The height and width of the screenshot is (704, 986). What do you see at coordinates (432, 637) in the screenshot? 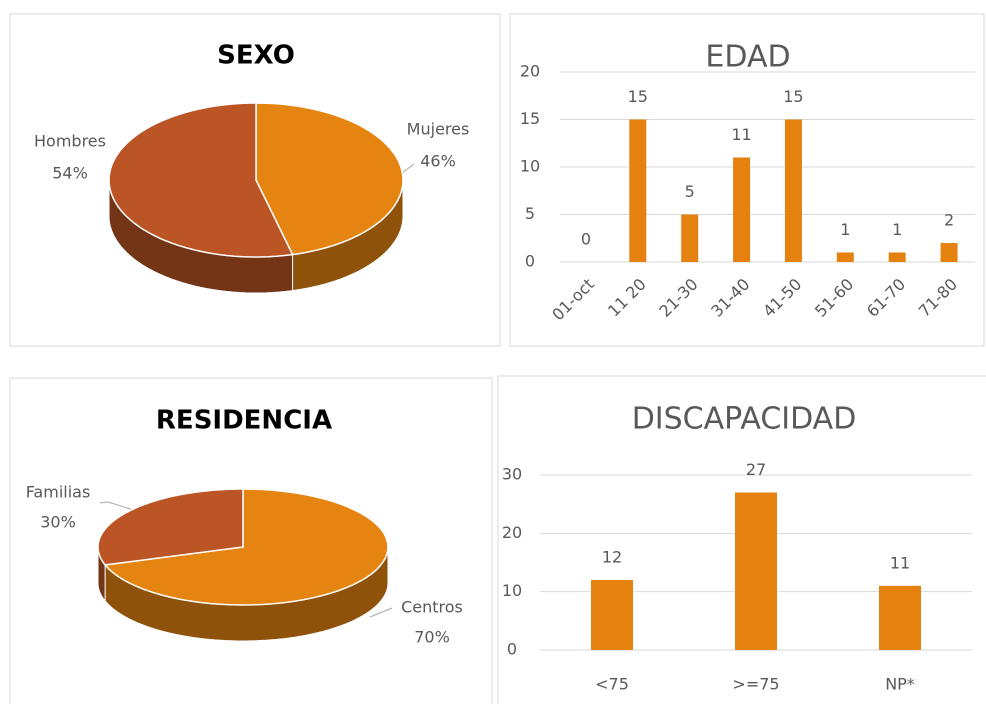
I see `data-label: 70%` at bounding box center [432, 637].